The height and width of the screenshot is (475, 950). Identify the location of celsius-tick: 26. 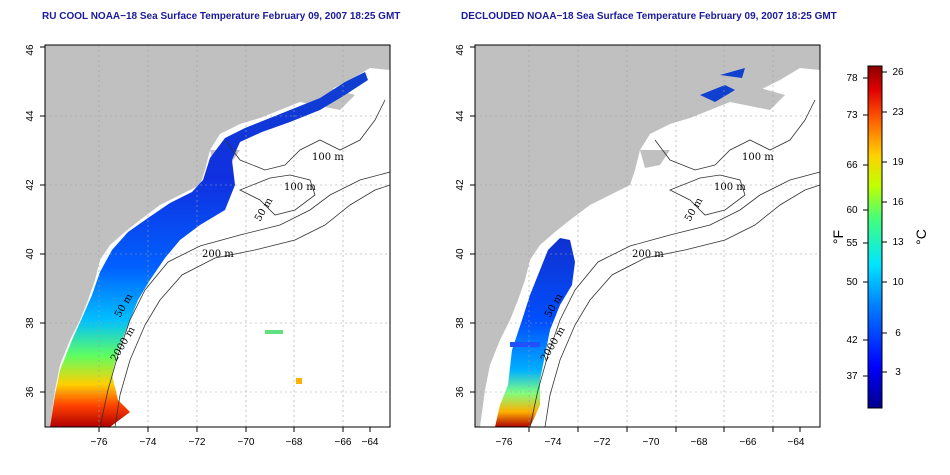
(898, 72).